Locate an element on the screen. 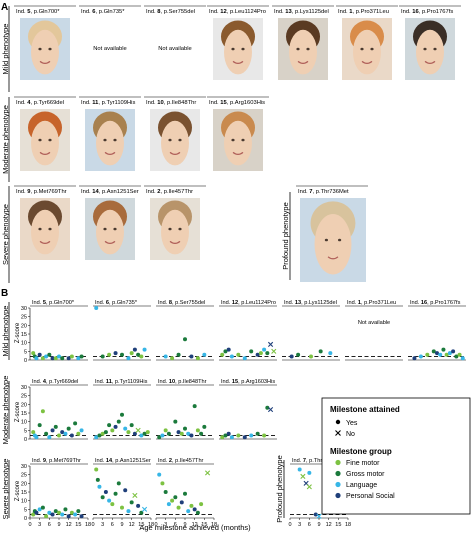 The image size is (474, 537). individual-label: Ind. 11, p.Tyr1109His is located at coordinates (108, 103).